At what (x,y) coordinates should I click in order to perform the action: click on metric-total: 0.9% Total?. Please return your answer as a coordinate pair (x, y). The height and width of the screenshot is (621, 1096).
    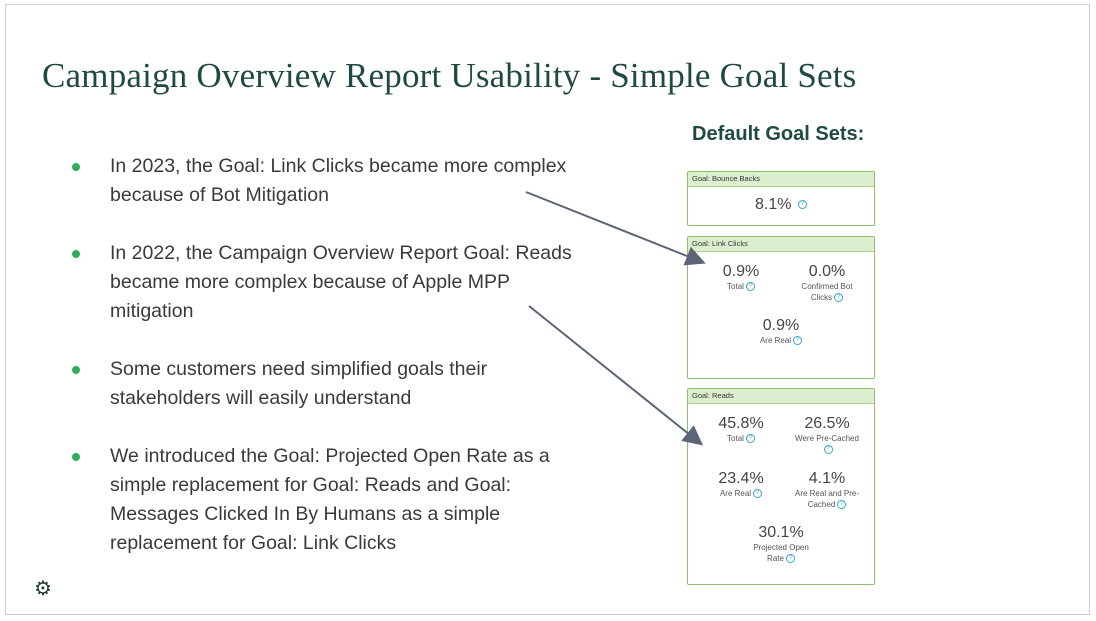
    Looking at the image, I should click on (741, 277).